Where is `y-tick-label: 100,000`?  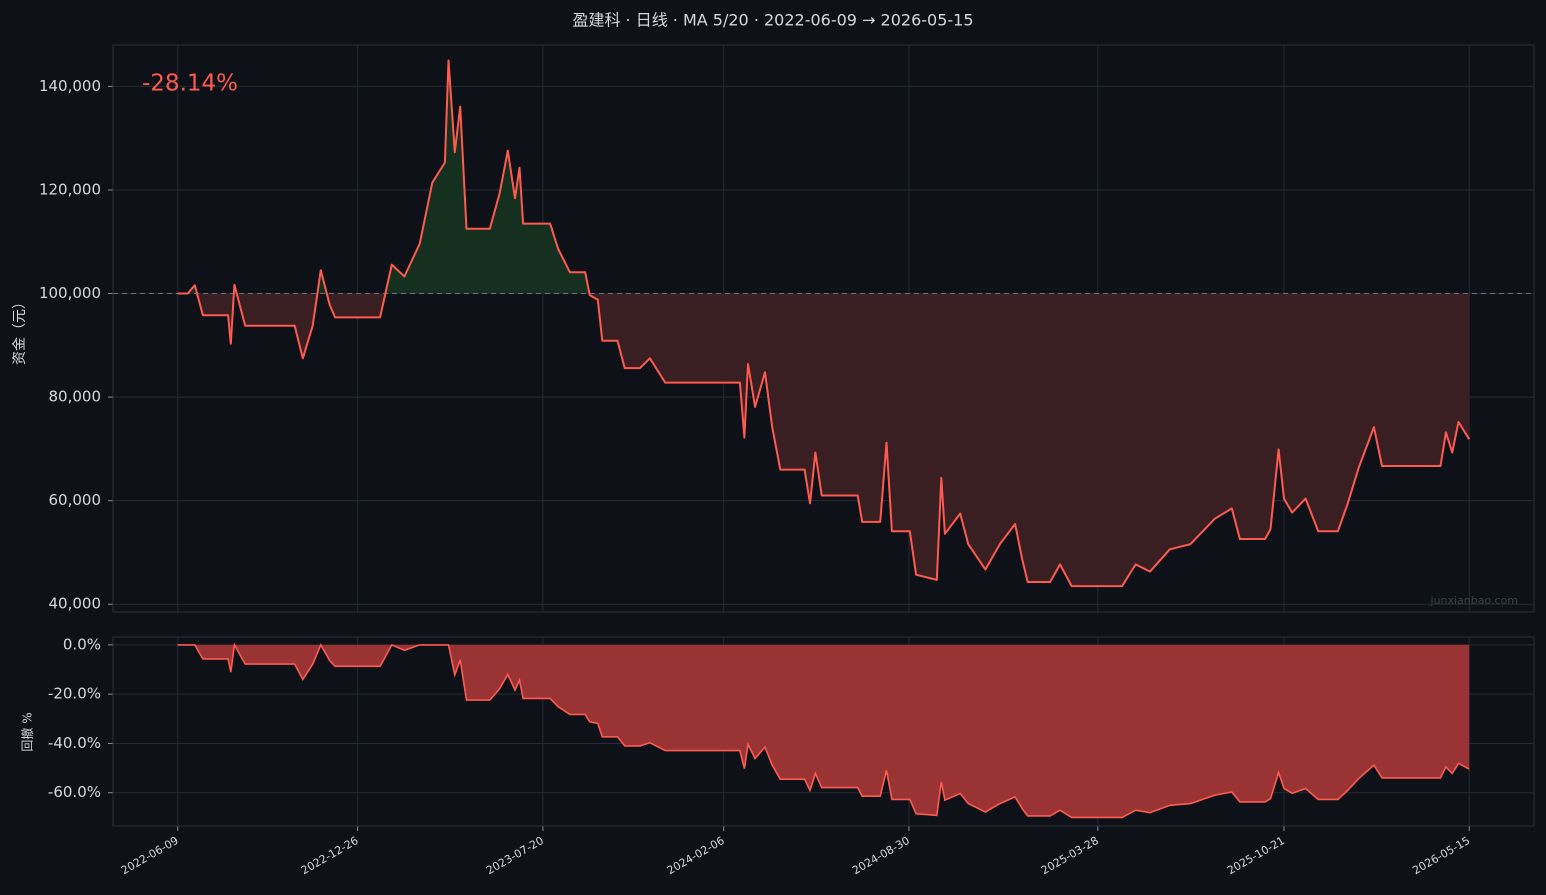 y-tick-label: 100,000 is located at coordinates (70, 293).